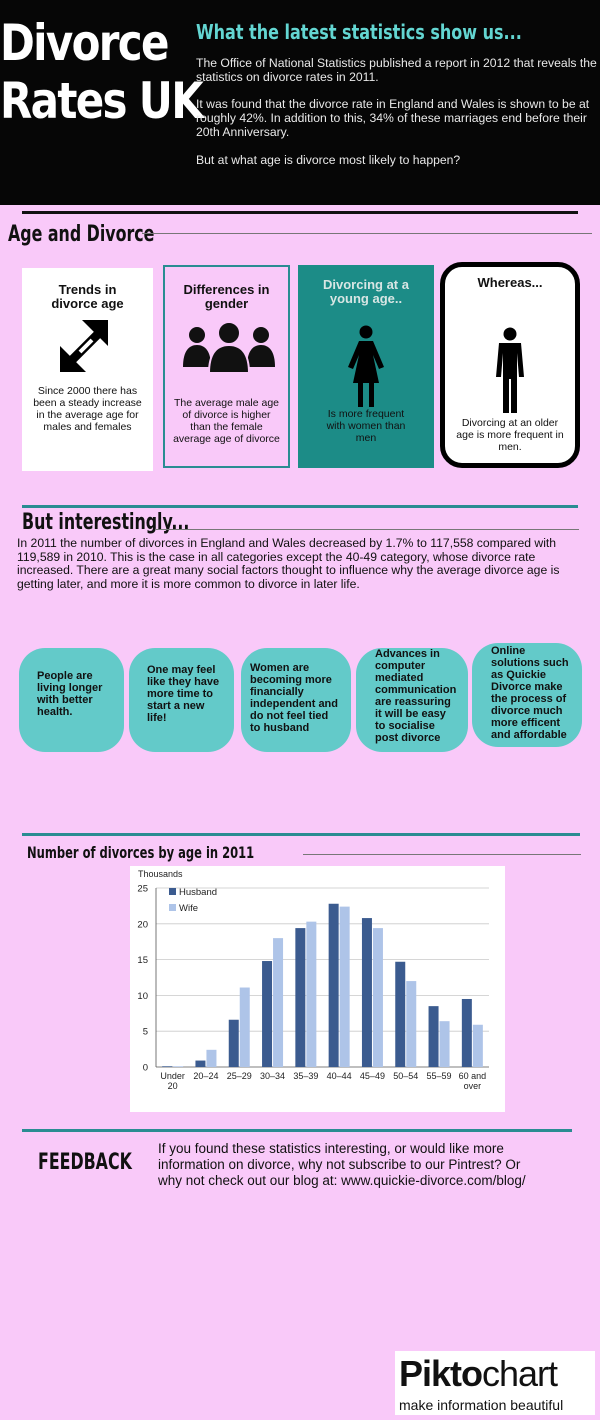 This screenshot has width=600, height=1420. Describe the element at coordinates (439, 1076) in the screenshot. I see `x-tick-label: 55–59` at that location.